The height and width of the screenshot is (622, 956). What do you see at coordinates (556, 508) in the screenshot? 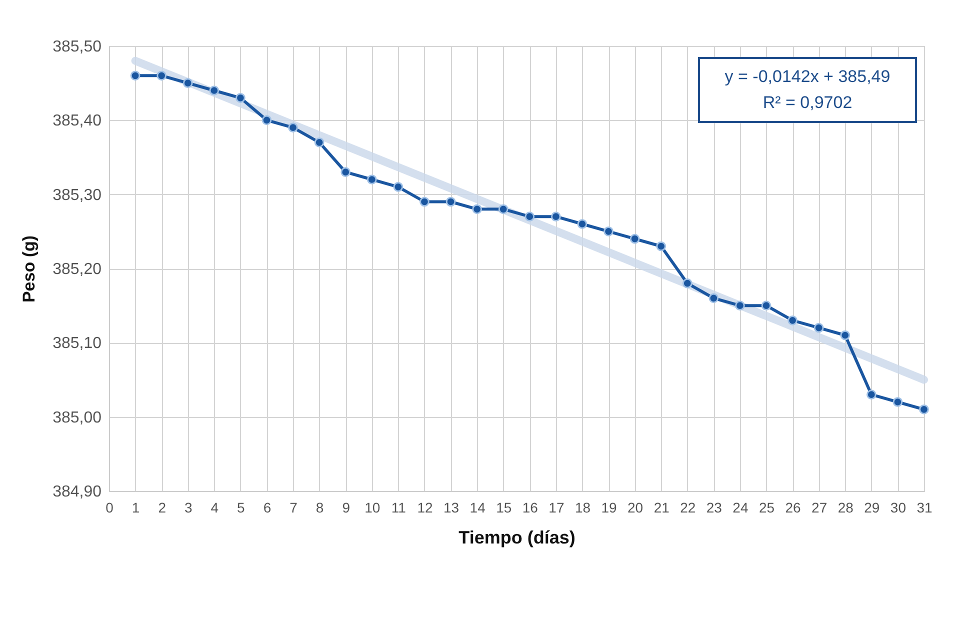
I see `x-tick-label: 17` at bounding box center [556, 508].